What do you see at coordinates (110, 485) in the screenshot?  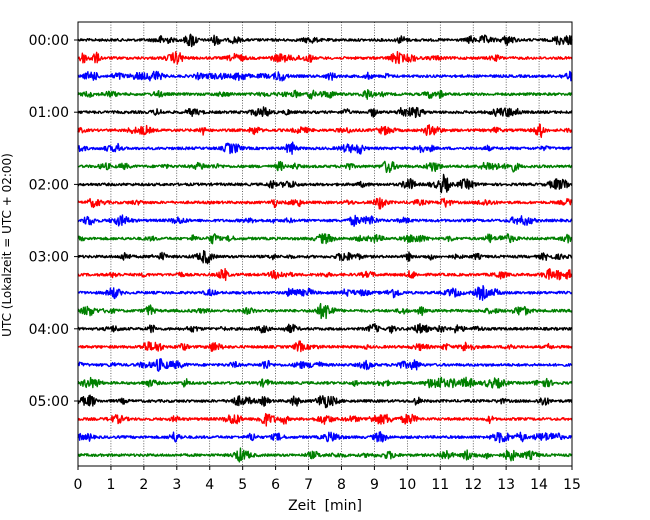 I see `x-tick-label: 1` at bounding box center [110, 485].